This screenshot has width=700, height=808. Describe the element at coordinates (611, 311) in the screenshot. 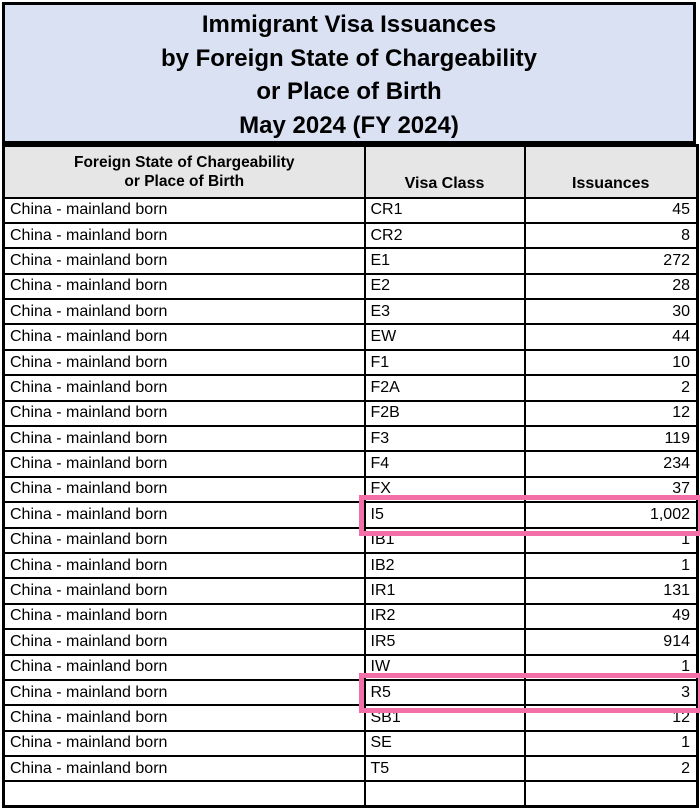

I see `issuances-cell: 30` at that location.